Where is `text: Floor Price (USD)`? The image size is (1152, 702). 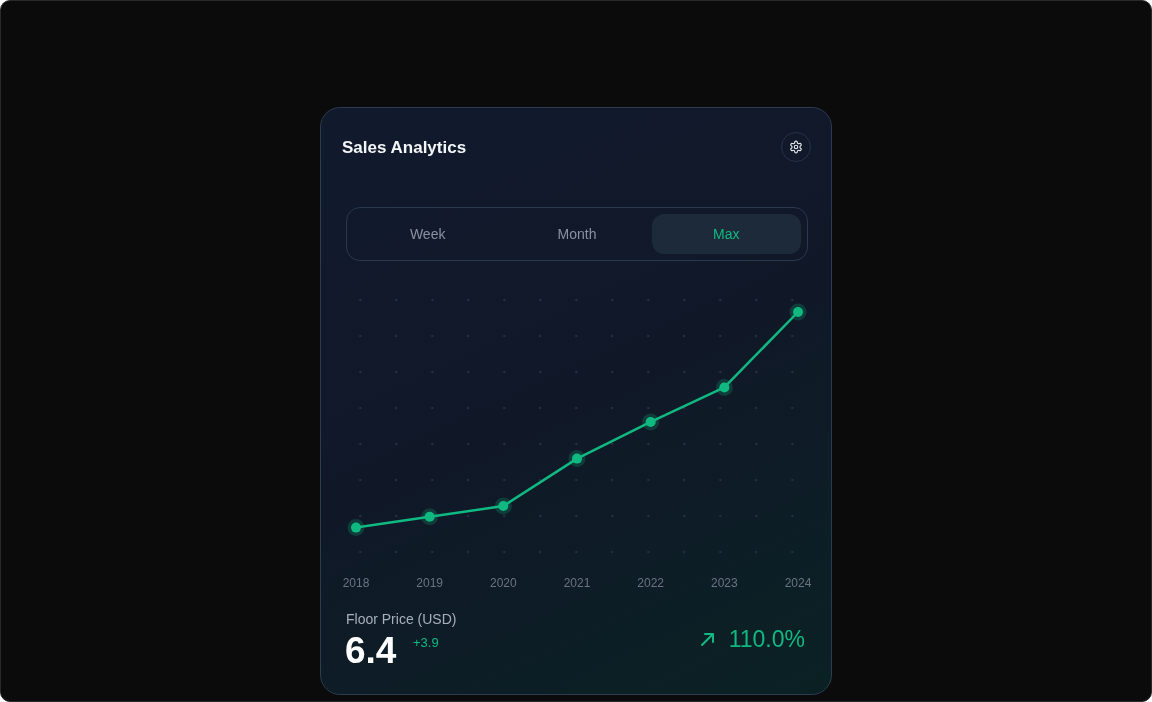 text: Floor Price (USD) is located at coordinates (401, 619).